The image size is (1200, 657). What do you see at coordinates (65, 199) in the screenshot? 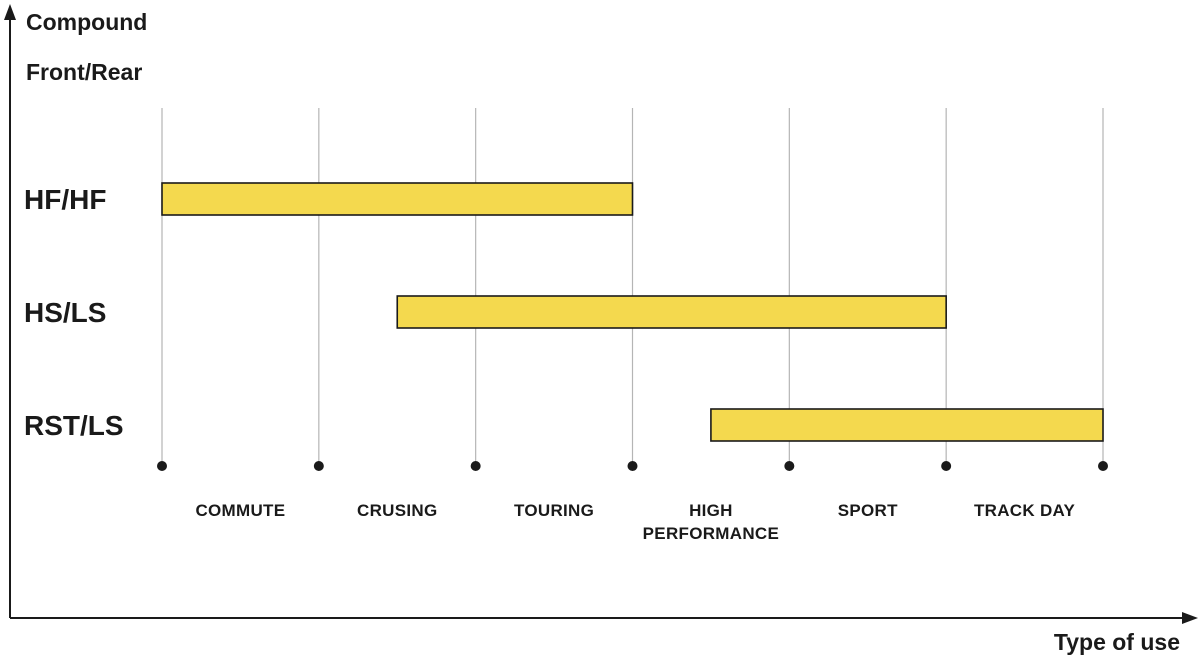
I see `category-label: HF/HF` at bounding box center [65, 199].